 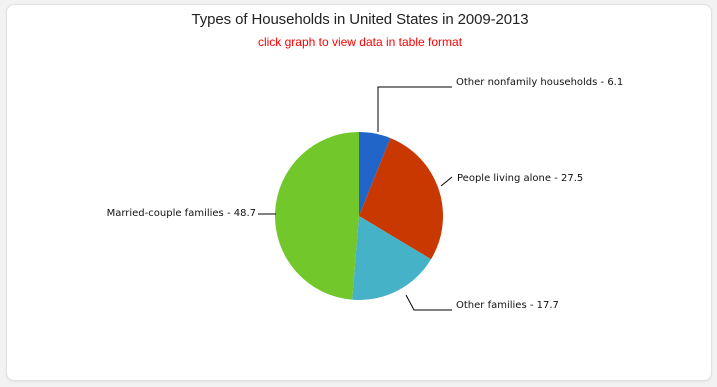 I want to click on leader-line-people-living-alone, so click(x=446, y=181).